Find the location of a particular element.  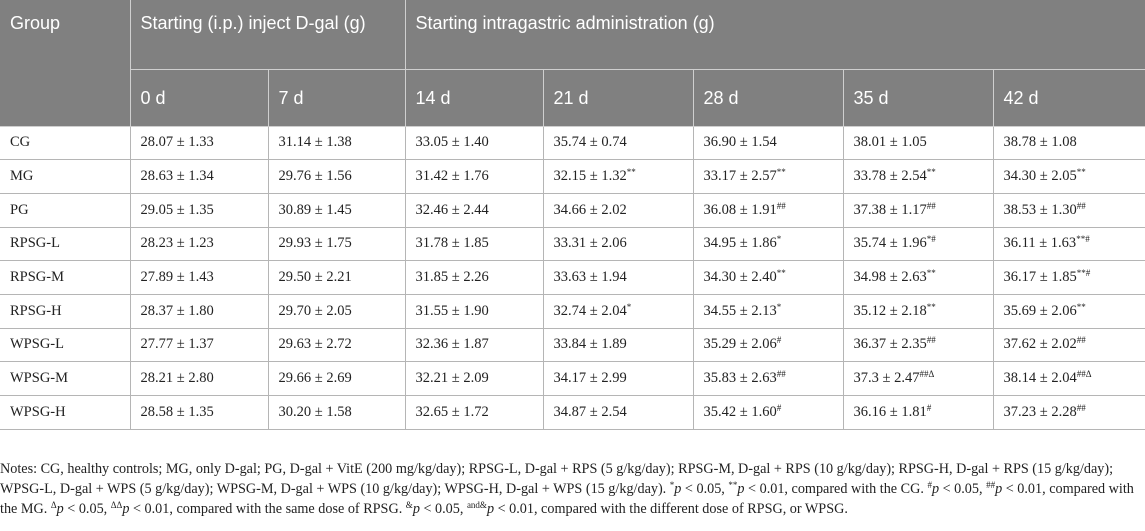

cell-value: 32.46 ± 2.44 is located at coordinates (452, 209).